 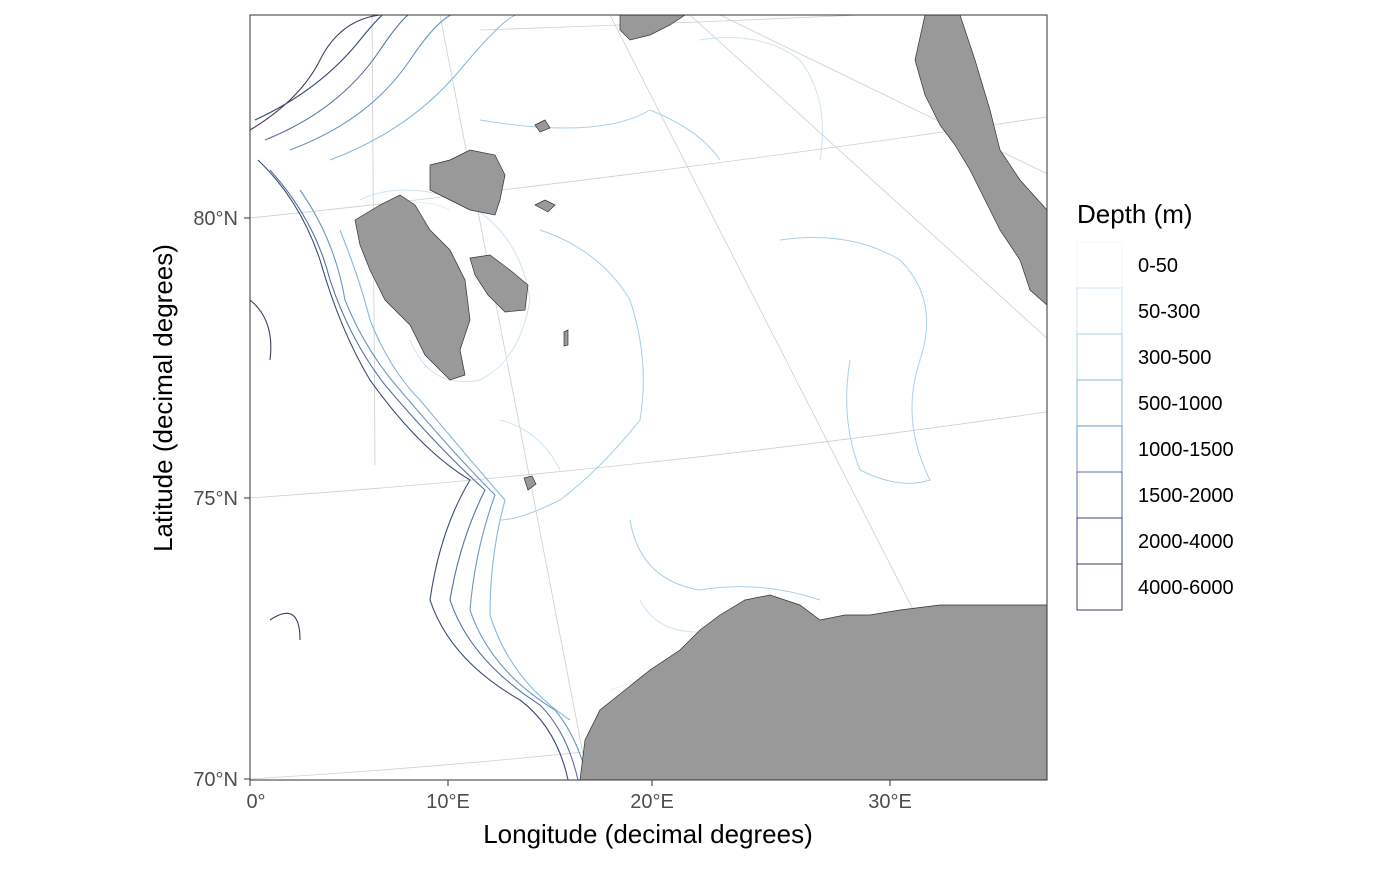 I want to click on y-tick-label-80: 80°N, so click(x=215, y=219).